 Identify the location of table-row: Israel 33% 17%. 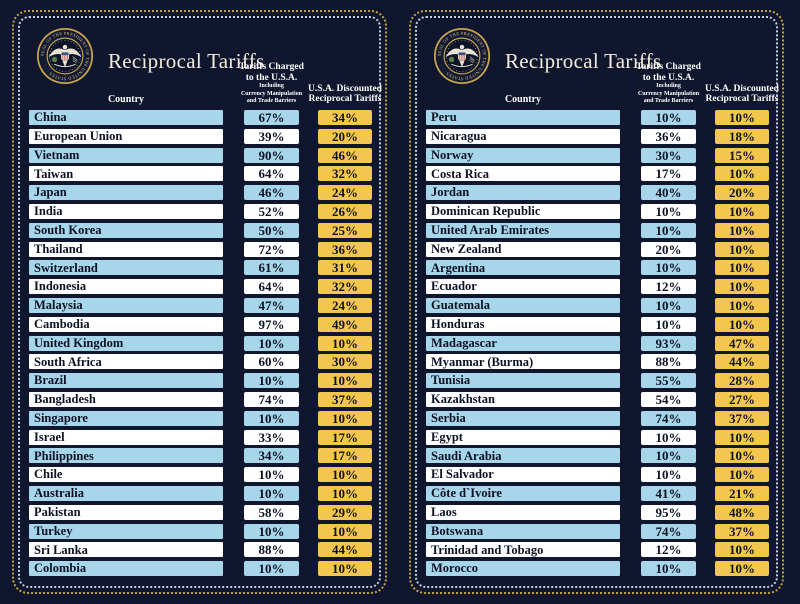
(200, 437).